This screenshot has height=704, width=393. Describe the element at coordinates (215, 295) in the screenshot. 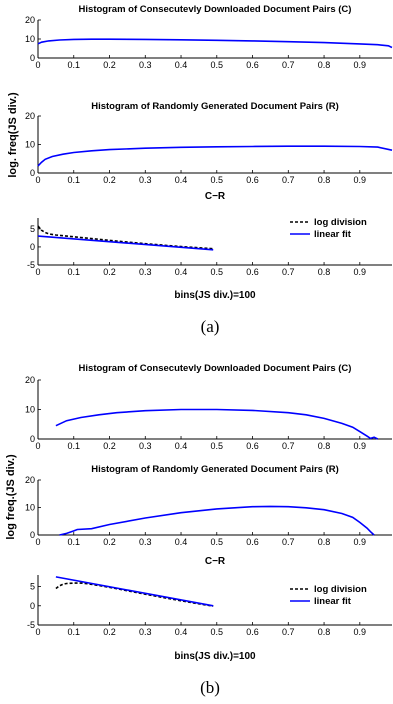

I see `figure-a-fit-xlabel: bins(JS div.)=100` at that location.